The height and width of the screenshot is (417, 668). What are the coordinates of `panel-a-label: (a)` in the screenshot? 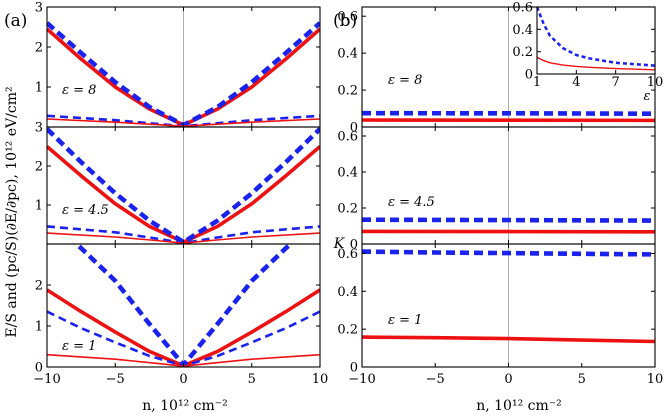 It's located at (15, 21).